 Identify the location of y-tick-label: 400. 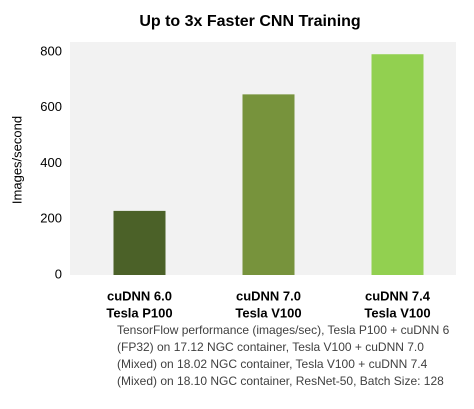
(51, 162).